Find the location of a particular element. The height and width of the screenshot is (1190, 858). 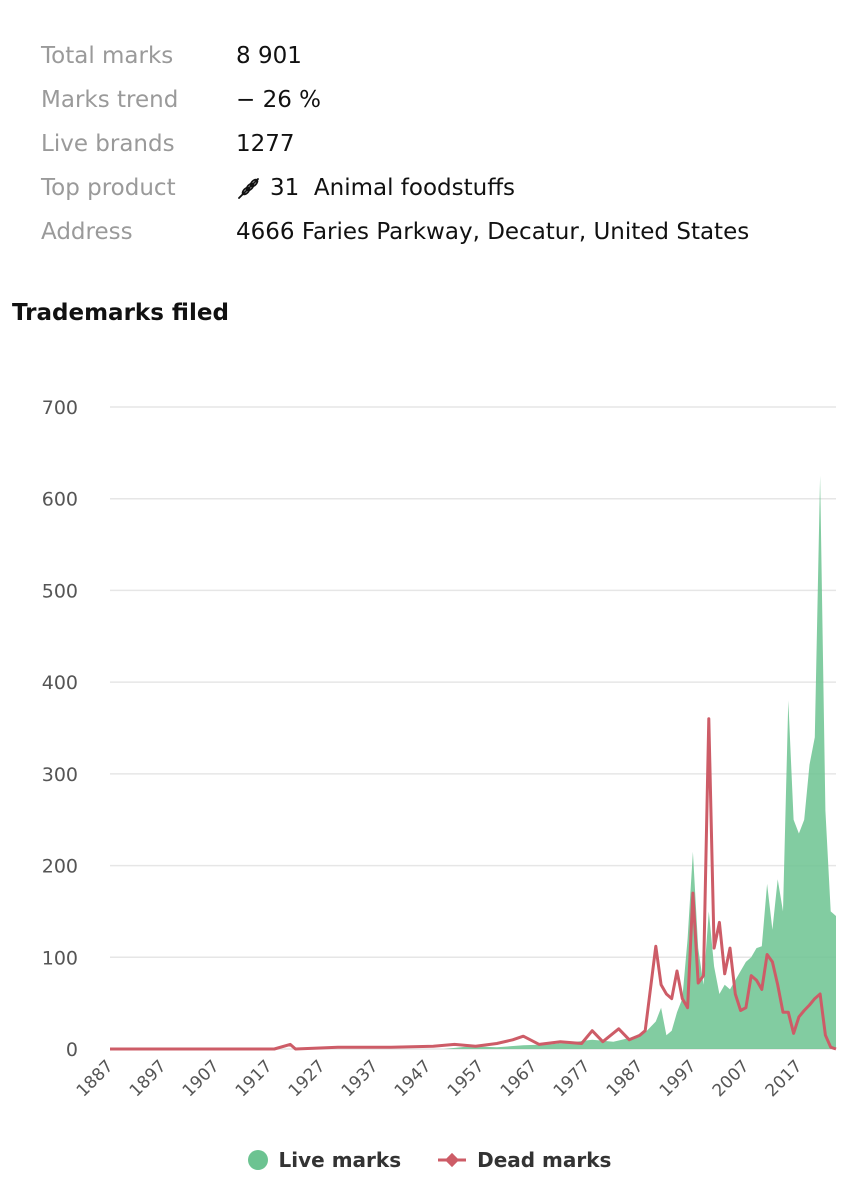

x-tick-label: 1947 is located at coordinates (413, 1078).